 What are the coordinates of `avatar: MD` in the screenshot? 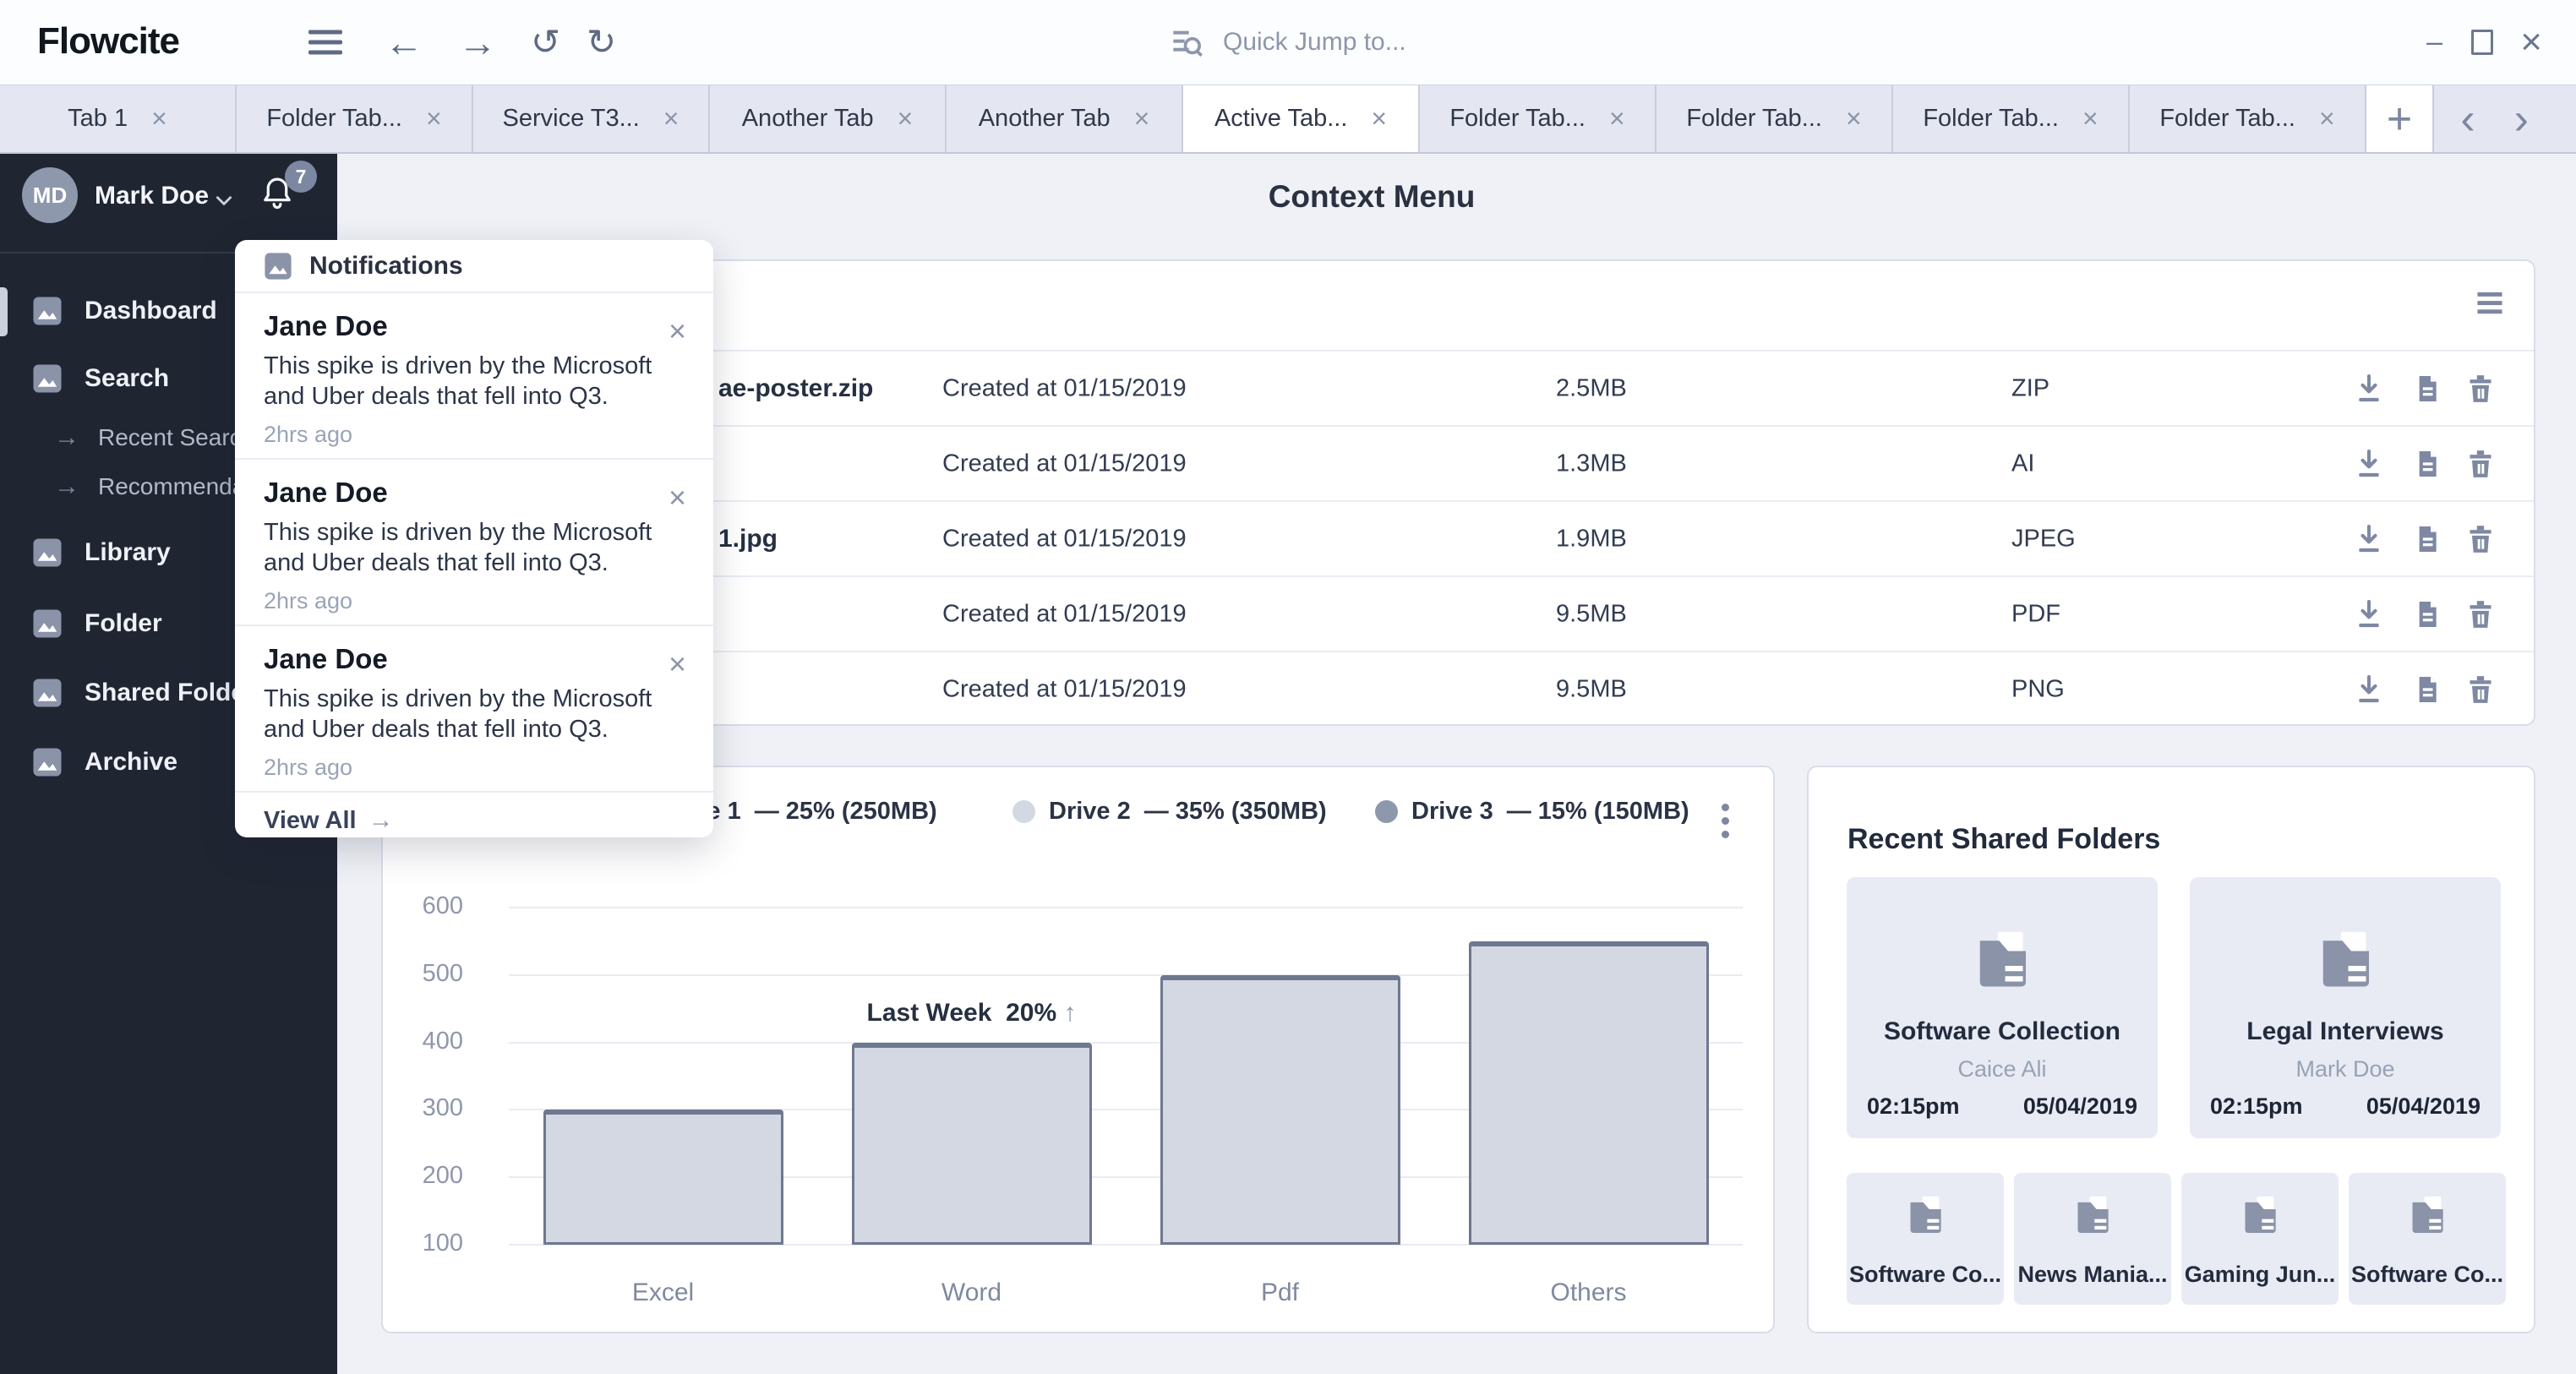 It's located at (50, 195).